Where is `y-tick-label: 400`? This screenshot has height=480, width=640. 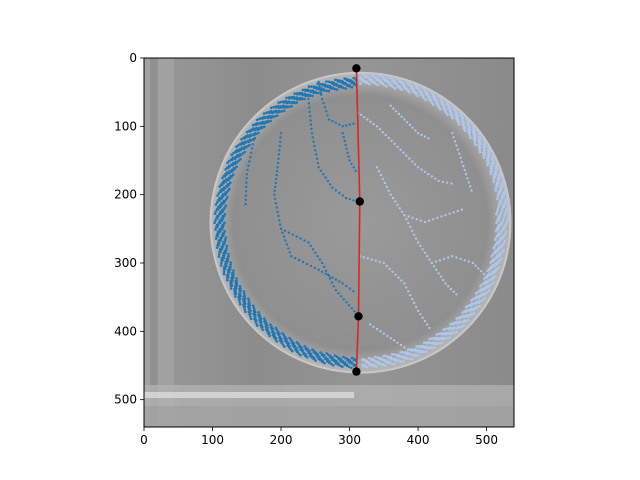 y-tick-label: 400 is located at coordinates (125, 331).